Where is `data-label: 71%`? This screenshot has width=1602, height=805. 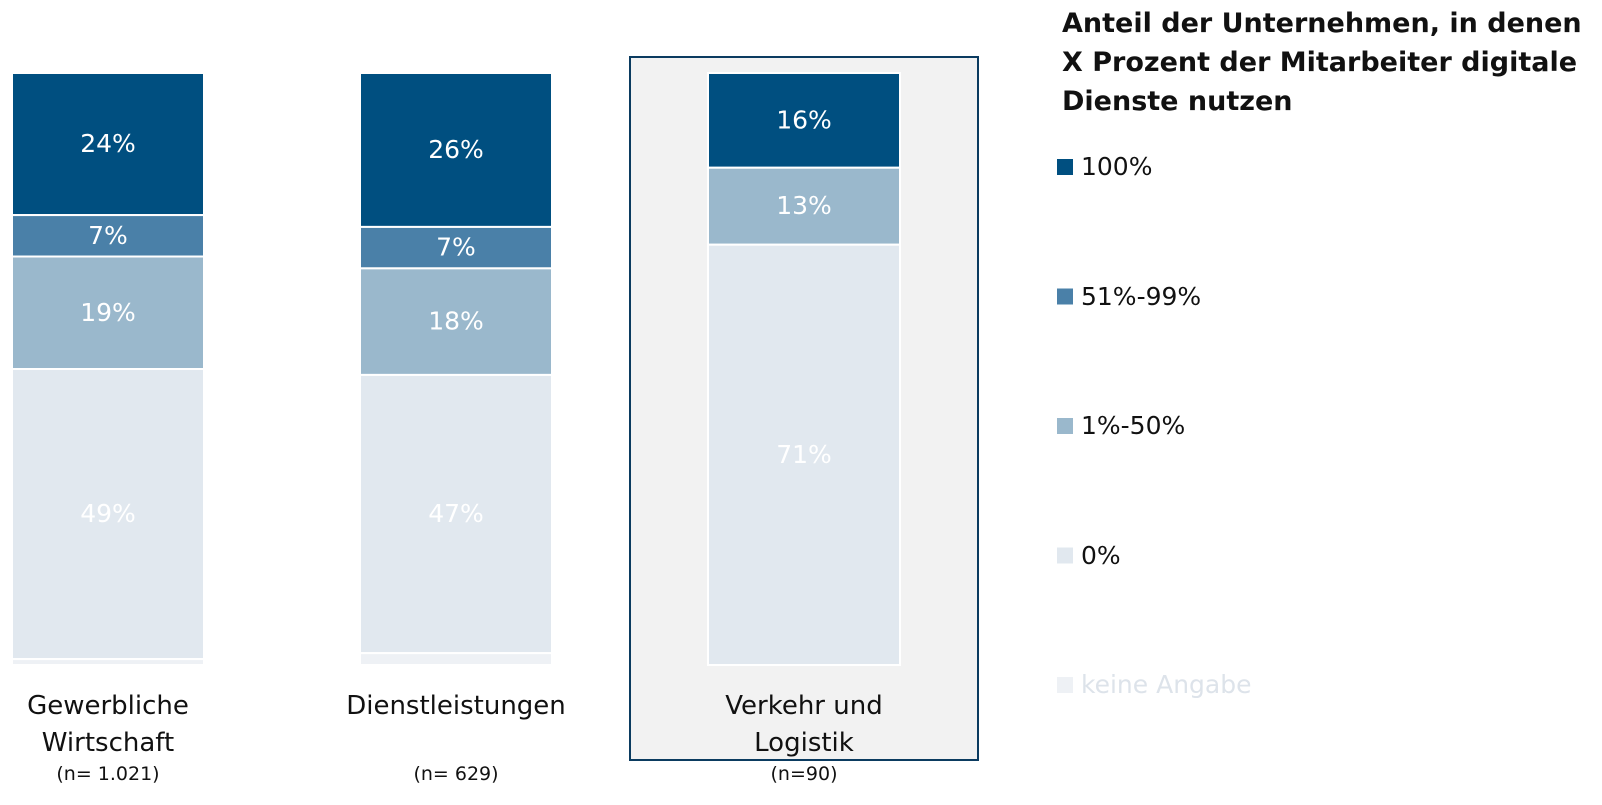 data-label: 71% is located at coordinates (804, 454).